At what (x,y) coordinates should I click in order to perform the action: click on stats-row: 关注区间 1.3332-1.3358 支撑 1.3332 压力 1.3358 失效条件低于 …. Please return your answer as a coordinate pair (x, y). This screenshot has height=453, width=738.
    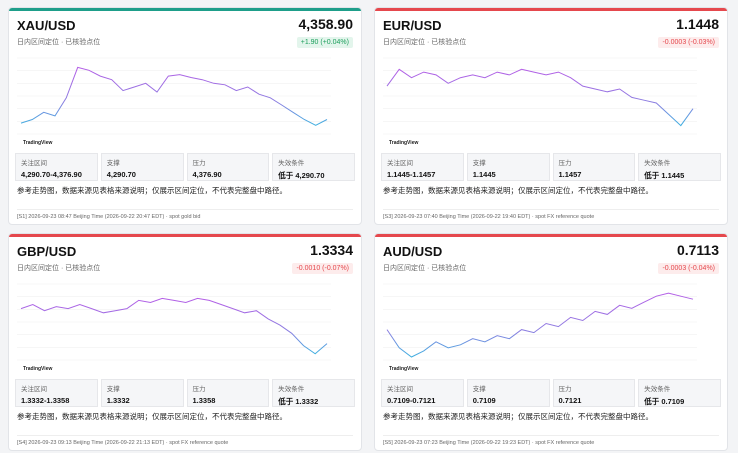
    Looking at the image, I should click on (185, 393).